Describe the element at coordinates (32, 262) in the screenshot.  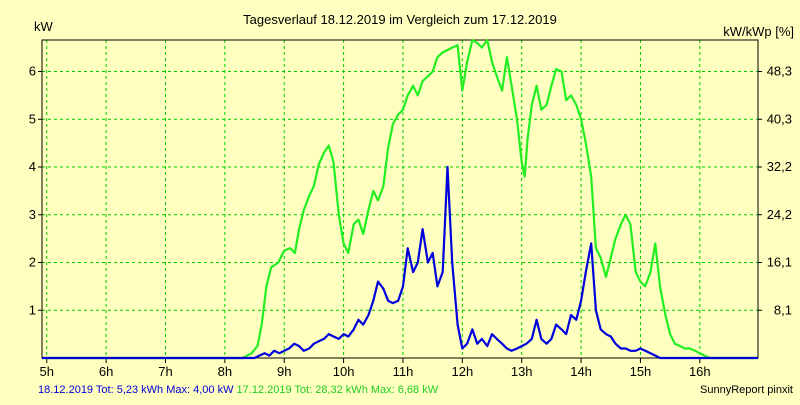
I see `y-tick-label-left: 2` at that location.